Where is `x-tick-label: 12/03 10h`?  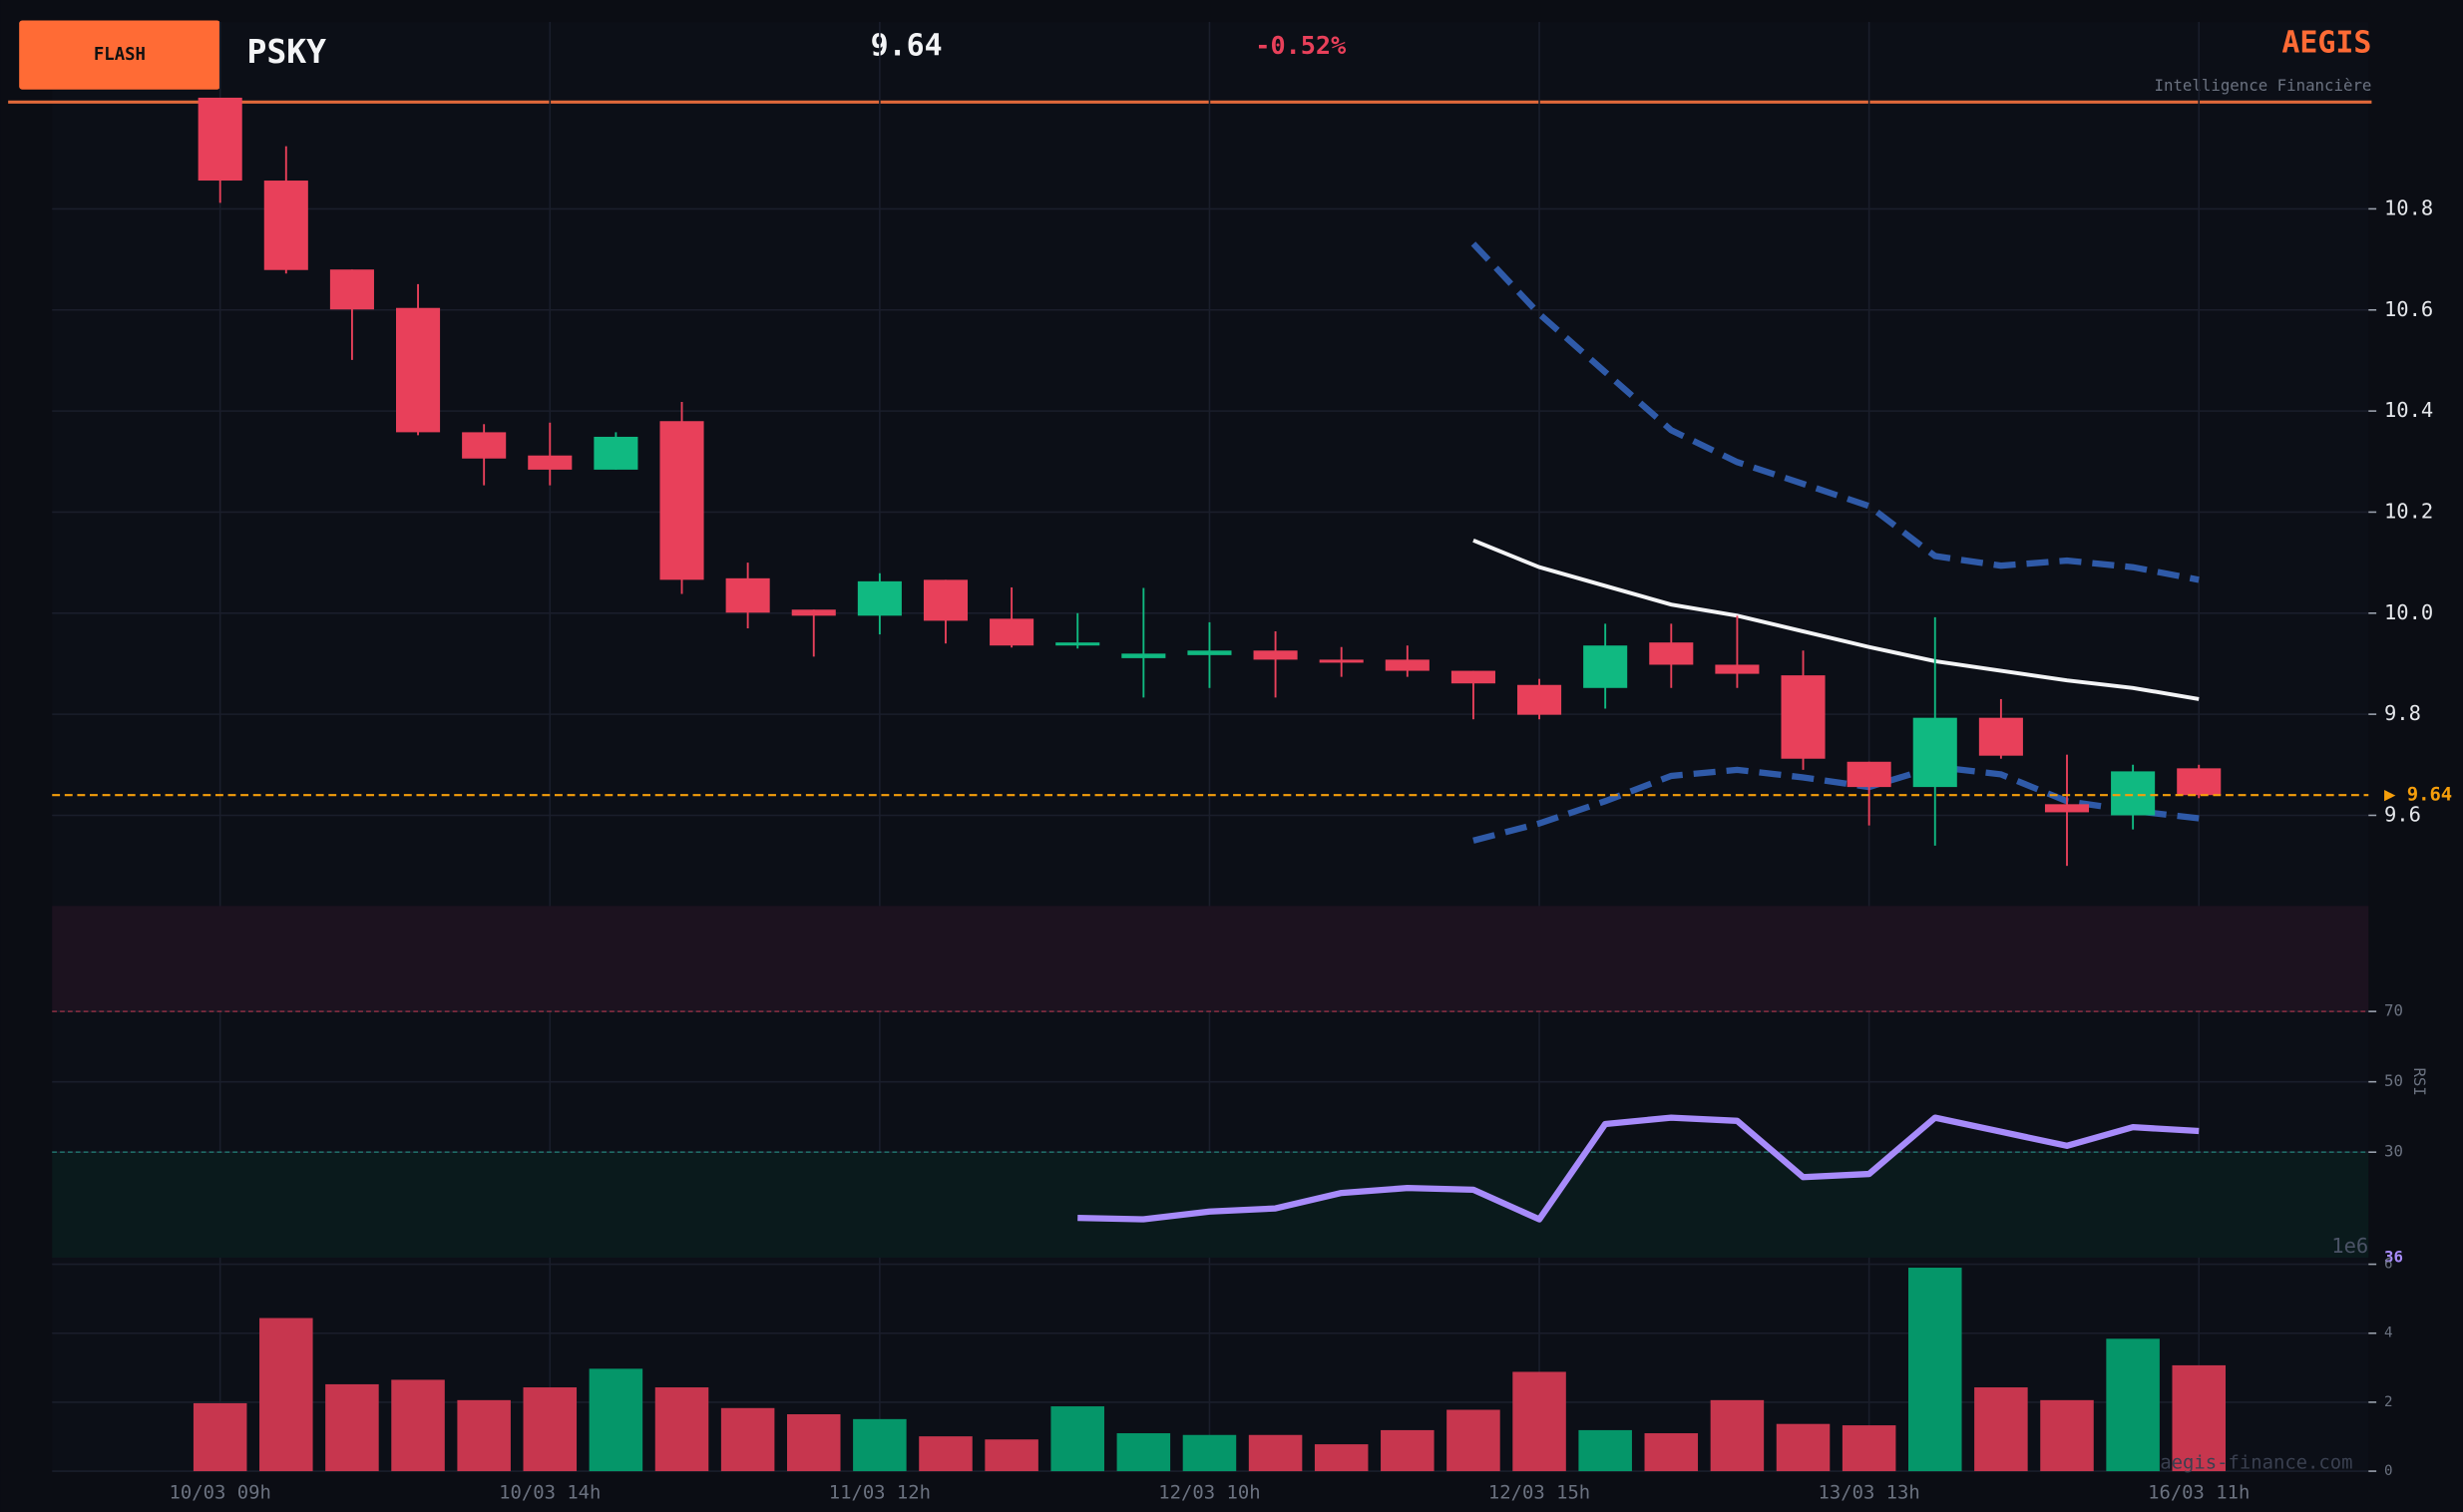
x-tick-label: 12/03 10h is located at coordinates (1209, 1493).